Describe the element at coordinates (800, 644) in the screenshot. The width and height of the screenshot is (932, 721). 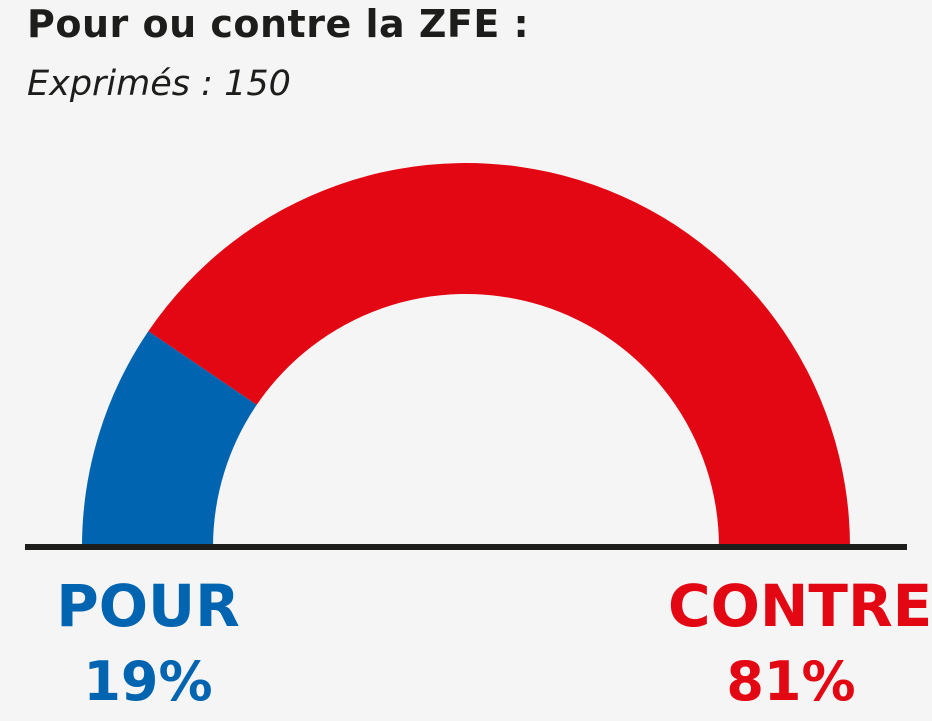
I see `contre-label-block: CONTRE 81%` at that location.